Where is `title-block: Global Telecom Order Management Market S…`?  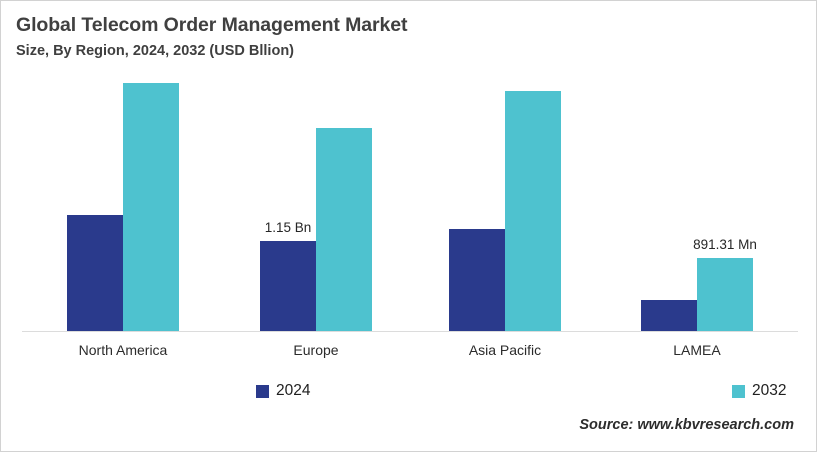 title-block: Global Telecom Order Management Market S… is located at coordinates (396, 37).